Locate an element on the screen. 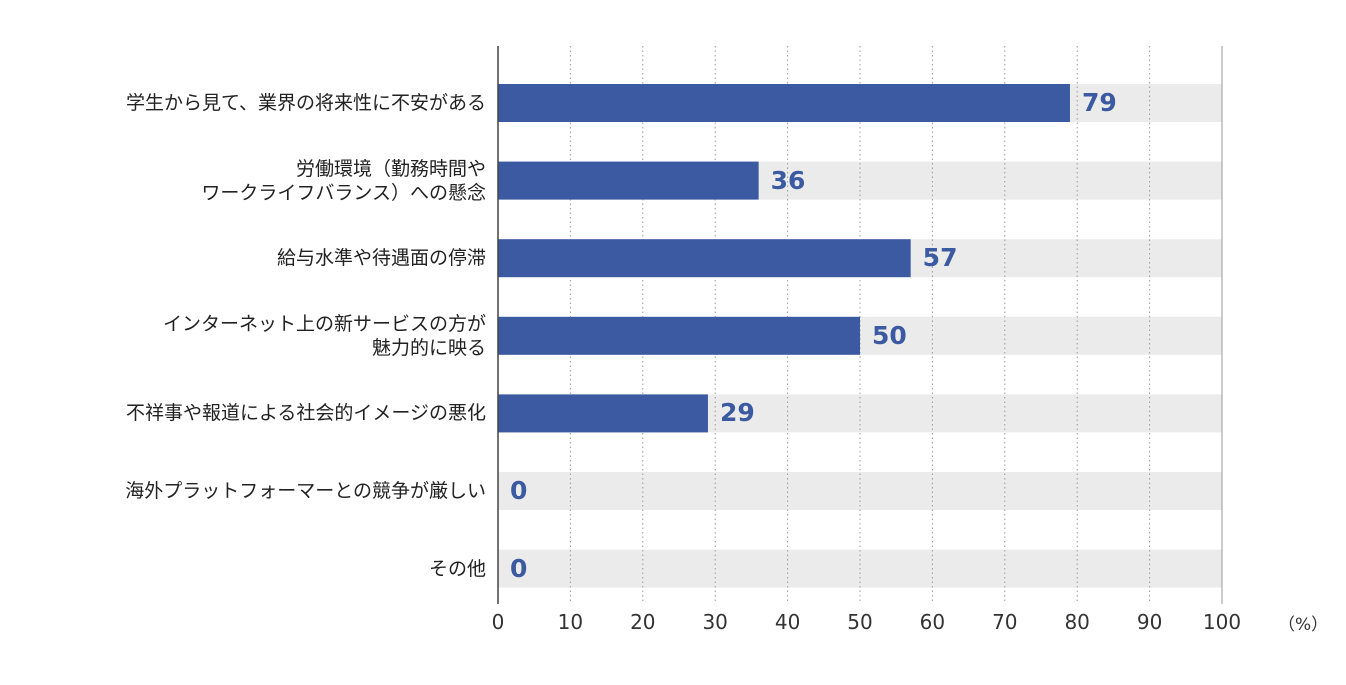 This screenshot has width=1346, height=685. x-tick-label: 80 is located at coordinates (1077, 622).